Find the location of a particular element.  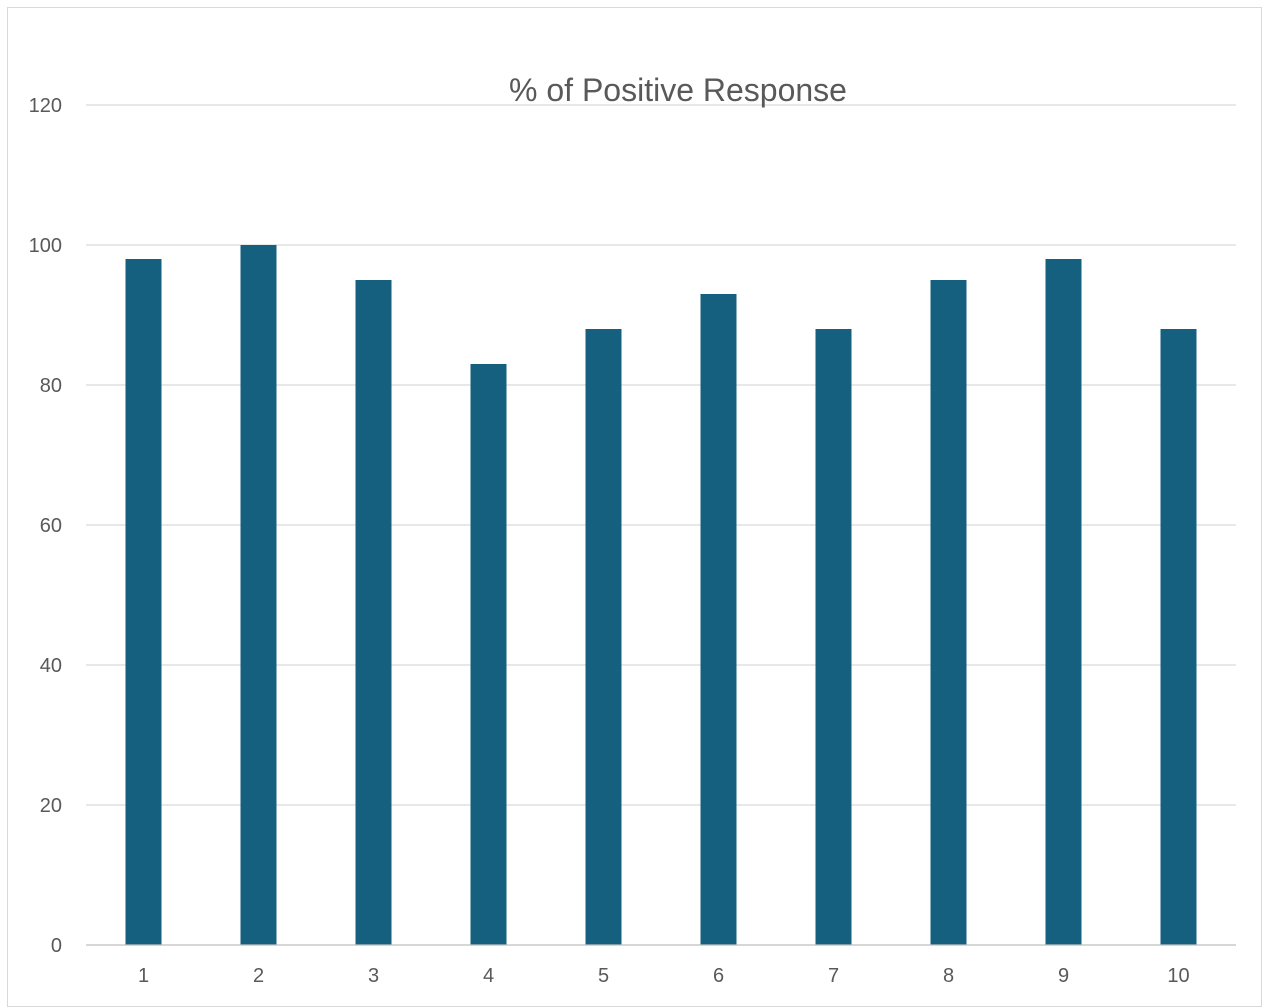

x-tick-label: 3 is located at coordinates (373, 976).